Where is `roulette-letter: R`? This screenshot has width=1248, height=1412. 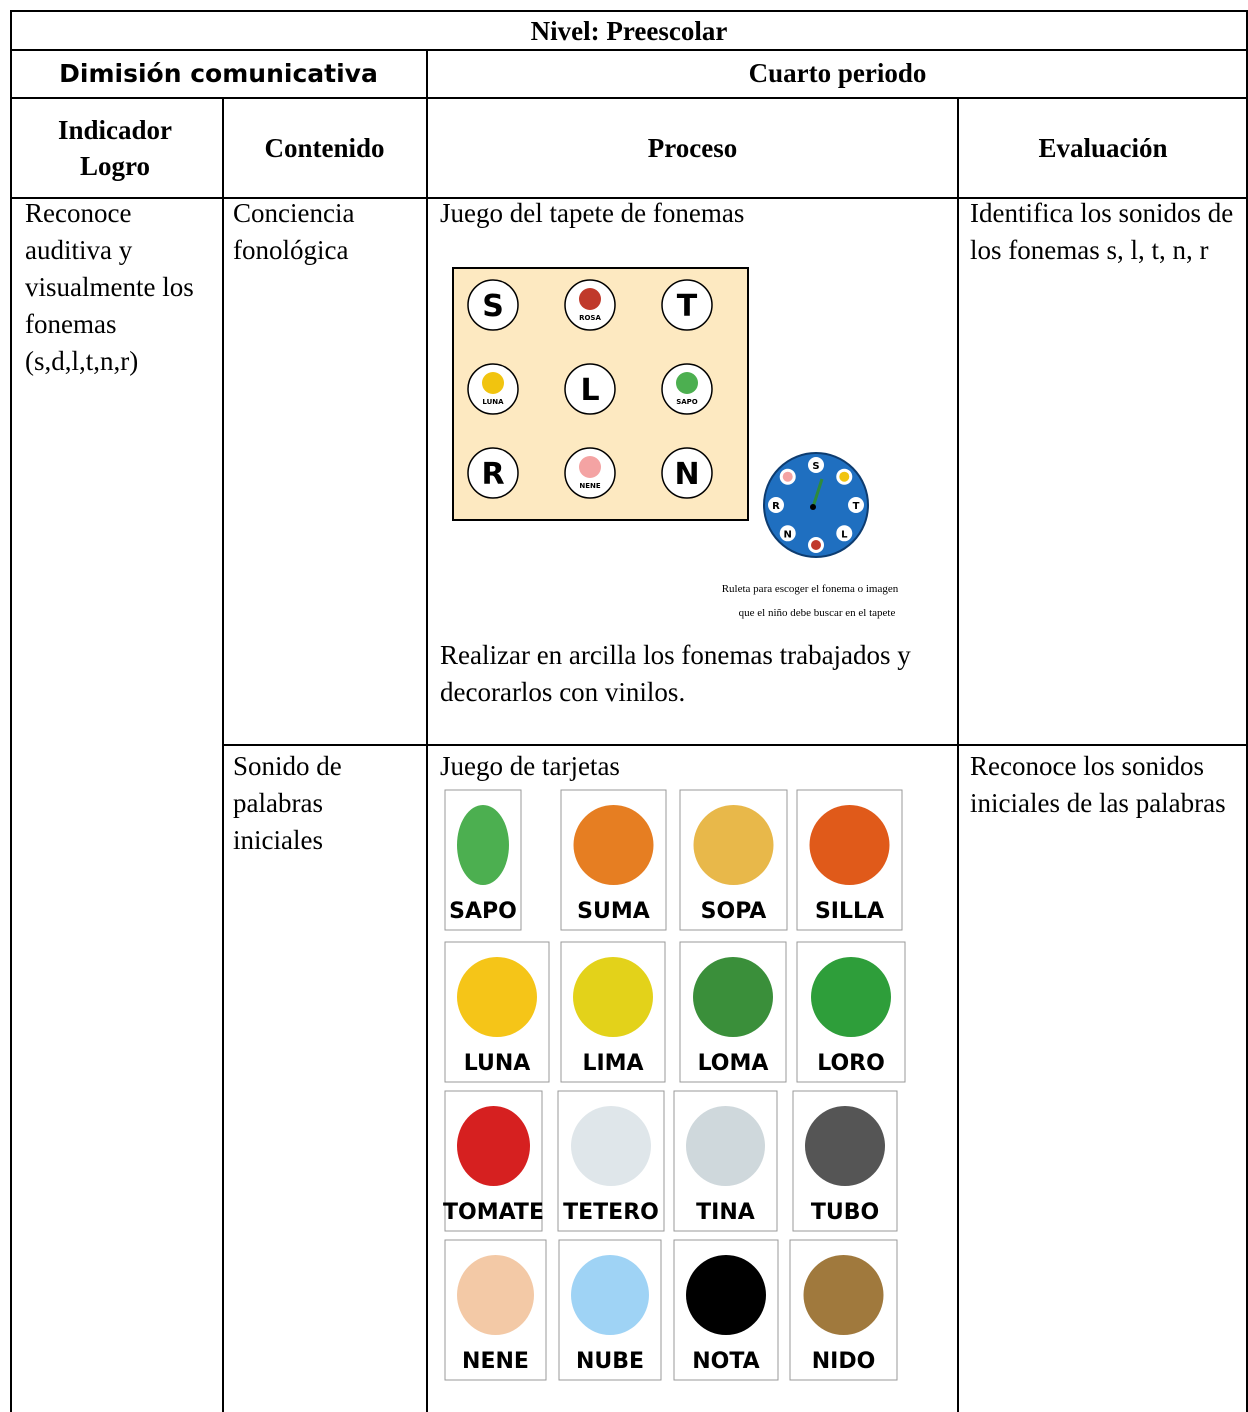 roulette-letter: R is located at coordinates (776, 506).